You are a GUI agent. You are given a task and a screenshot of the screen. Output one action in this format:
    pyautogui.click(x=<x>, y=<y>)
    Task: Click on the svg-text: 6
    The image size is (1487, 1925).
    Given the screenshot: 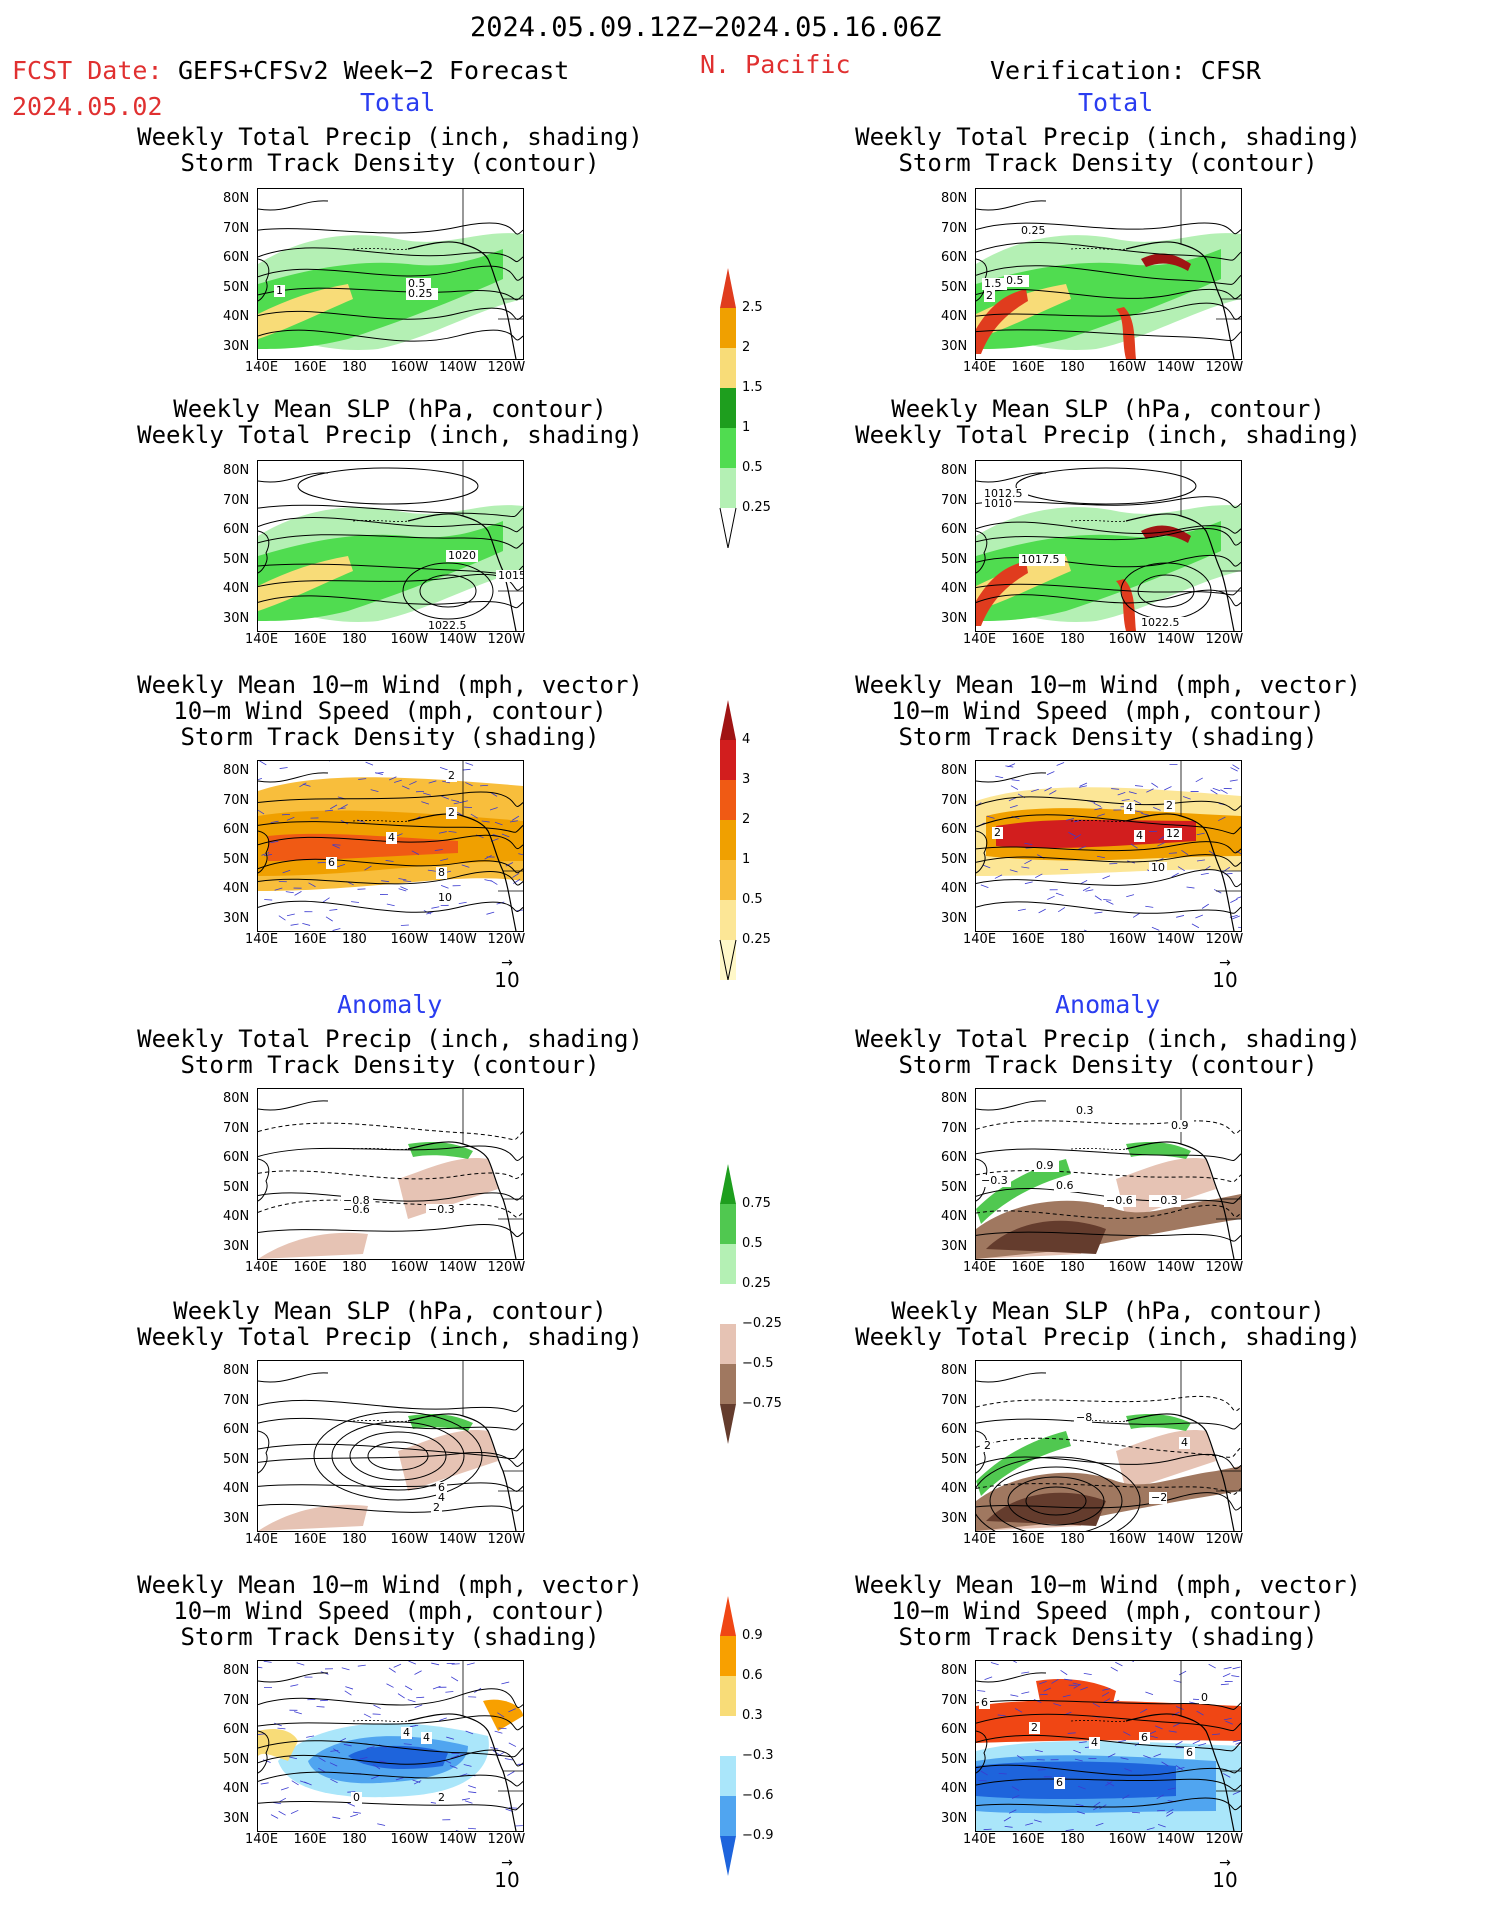 What is the action you would take?
    pyautogui.click(x=1144, y=1737)
    